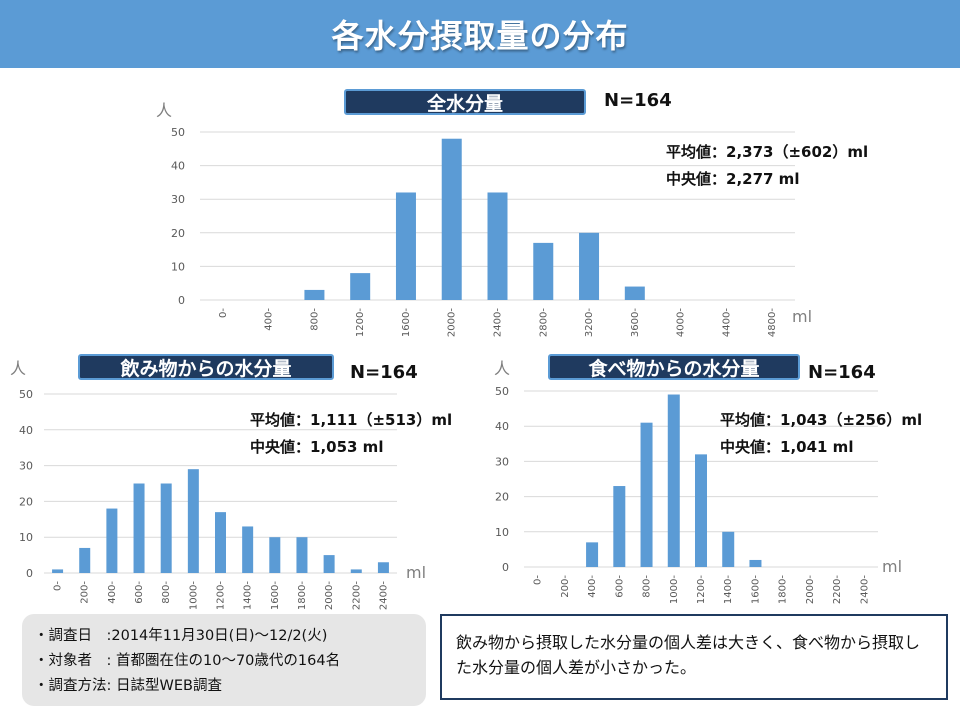  I want to click on total-chart-stats: 平均値：2,373（±602）ml 中央値：2,277 ml, so click(767, 166).